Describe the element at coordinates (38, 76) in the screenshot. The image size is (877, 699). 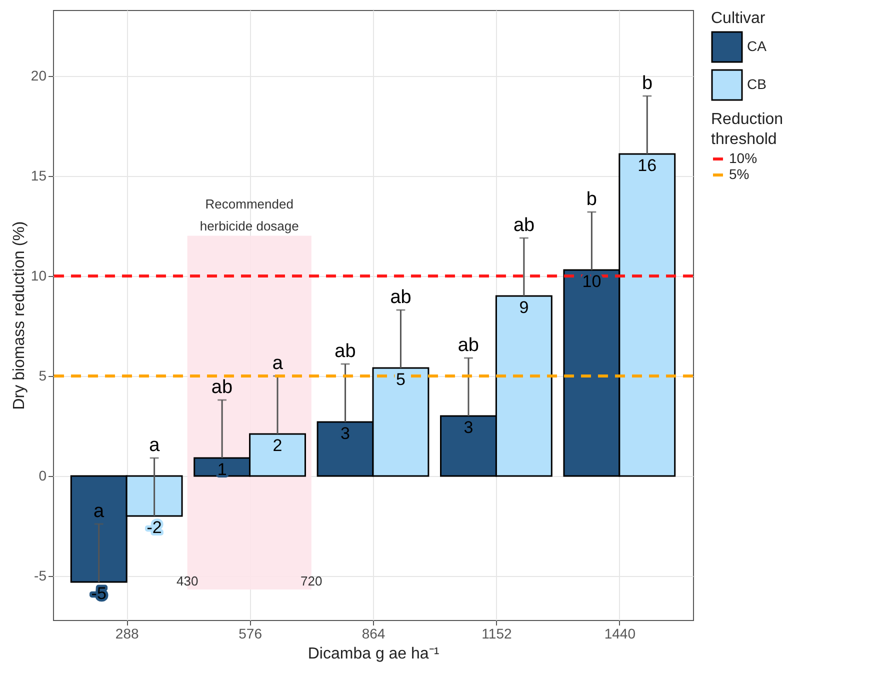
I see `y-tick-label: 20` at that location.